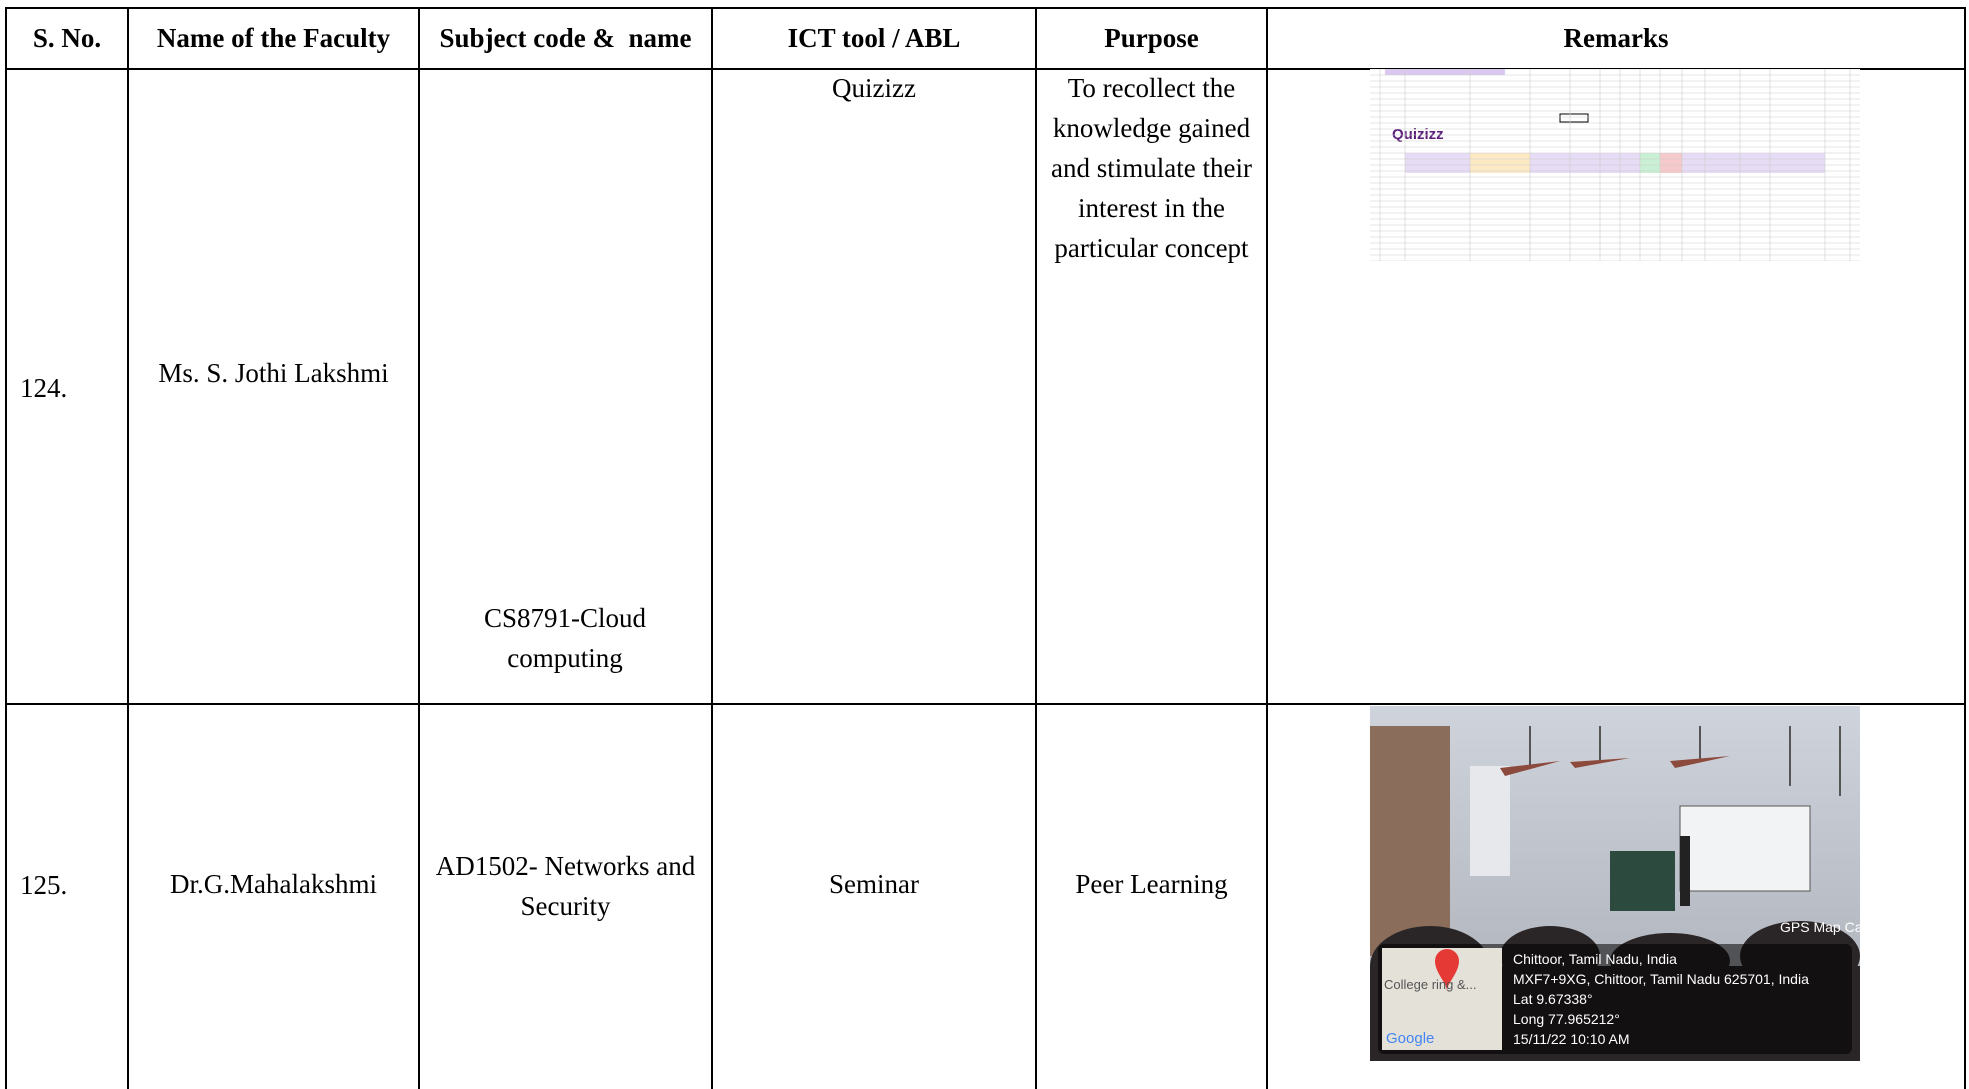 This screenshot has width=1969, height=1089. Describe the element at coordinates (273, 884) in the screenshot. I see `cell: Dr.G.Mahalakshmi` at that location.